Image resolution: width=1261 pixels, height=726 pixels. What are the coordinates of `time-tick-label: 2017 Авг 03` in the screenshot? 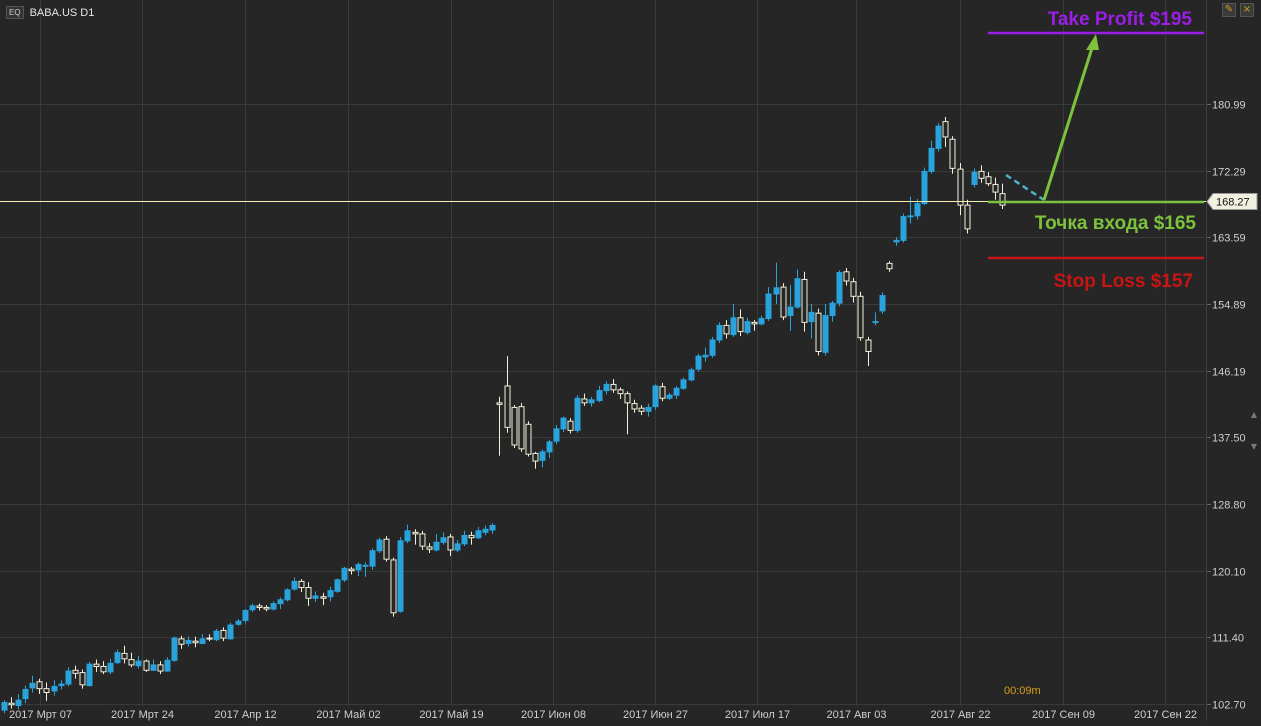 It's located at (856, 715).